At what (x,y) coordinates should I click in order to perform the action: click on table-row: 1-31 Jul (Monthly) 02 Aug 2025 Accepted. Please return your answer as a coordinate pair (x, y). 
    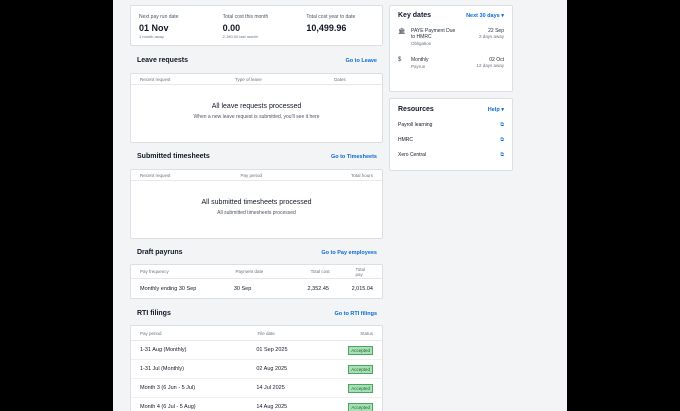
    Looking at the image, I should click on (256, 369).